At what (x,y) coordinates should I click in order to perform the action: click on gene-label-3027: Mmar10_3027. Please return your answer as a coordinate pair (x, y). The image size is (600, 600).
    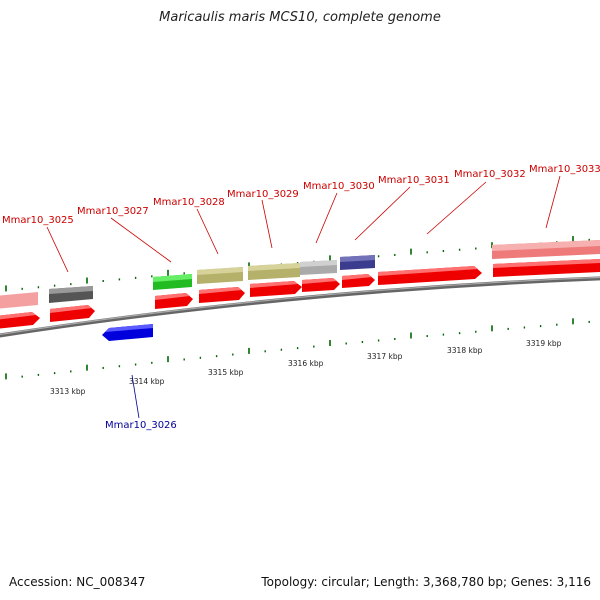
    Looking at the image, I should click on (113, 211).